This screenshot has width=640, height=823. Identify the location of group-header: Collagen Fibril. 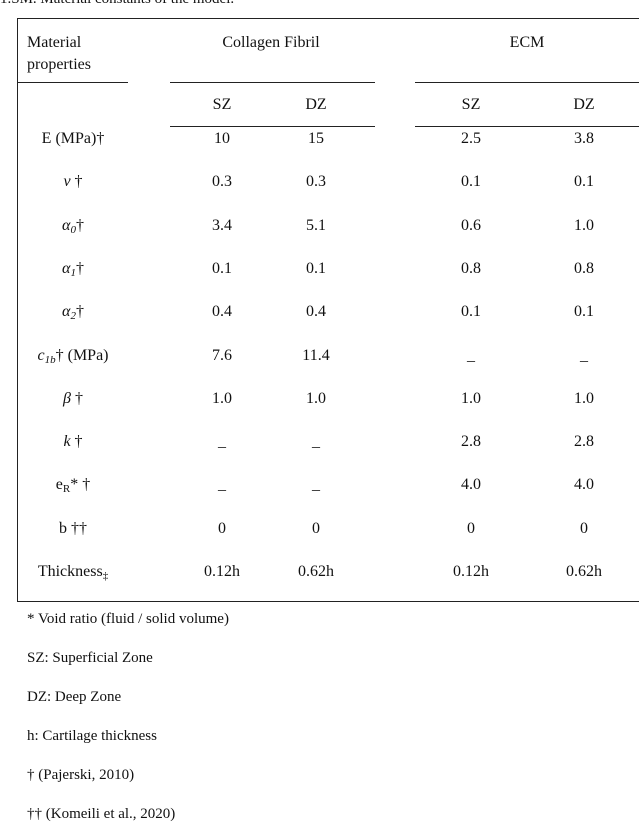
(271, 42).